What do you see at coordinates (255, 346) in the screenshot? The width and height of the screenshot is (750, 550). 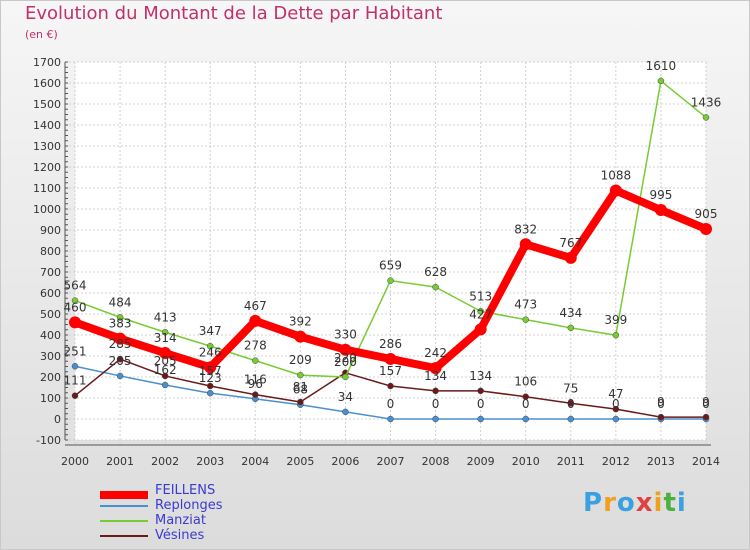 I see `data-label: 278` at bounding box center [255, 346].